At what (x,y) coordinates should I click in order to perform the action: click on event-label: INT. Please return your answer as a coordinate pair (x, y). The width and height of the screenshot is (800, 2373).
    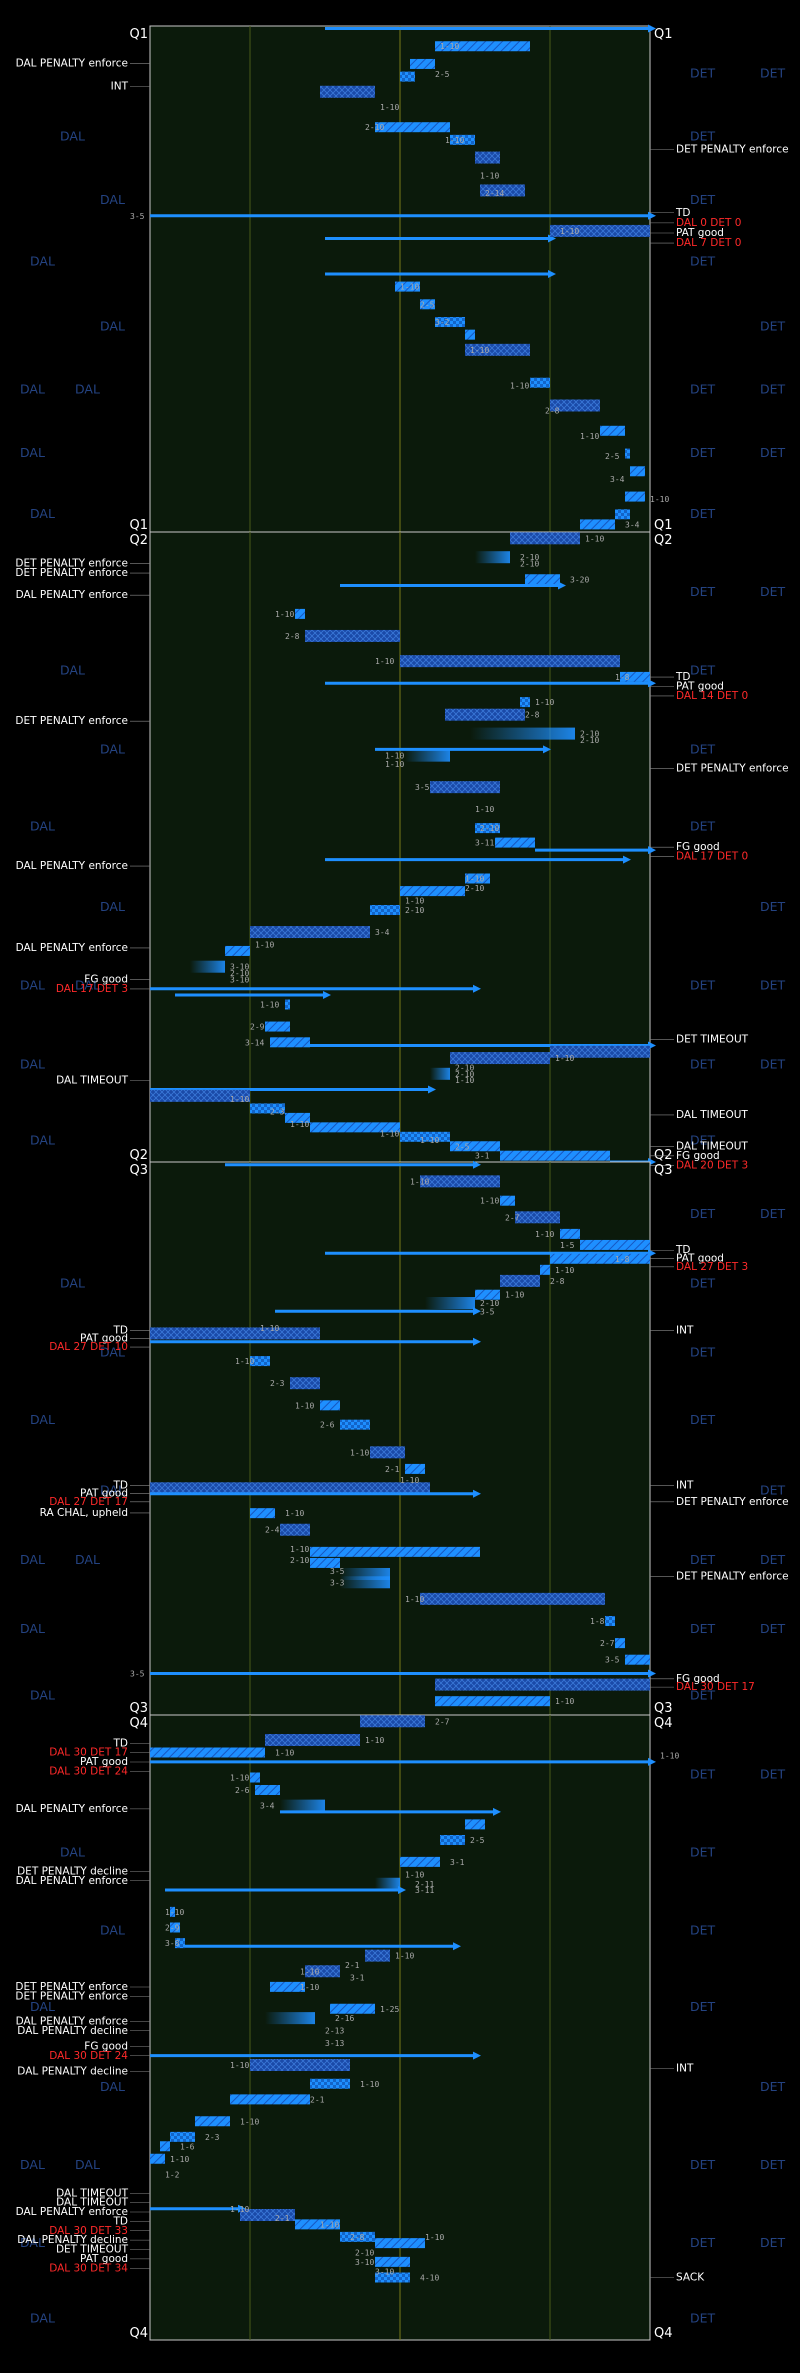
    Looking at the image, I should click on (685, 1330).